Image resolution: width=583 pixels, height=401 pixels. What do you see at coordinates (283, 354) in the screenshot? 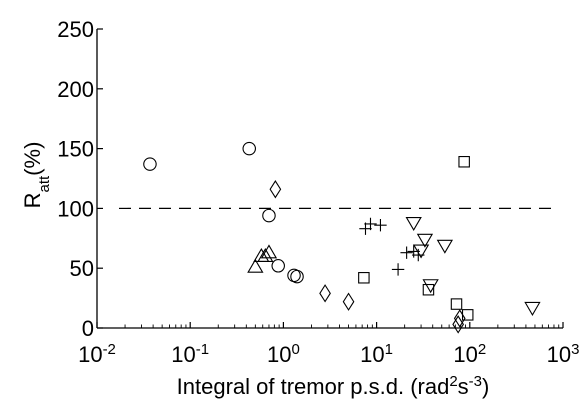
I see `x-tick-label: 10⁰` at bounding box center [283, 354].